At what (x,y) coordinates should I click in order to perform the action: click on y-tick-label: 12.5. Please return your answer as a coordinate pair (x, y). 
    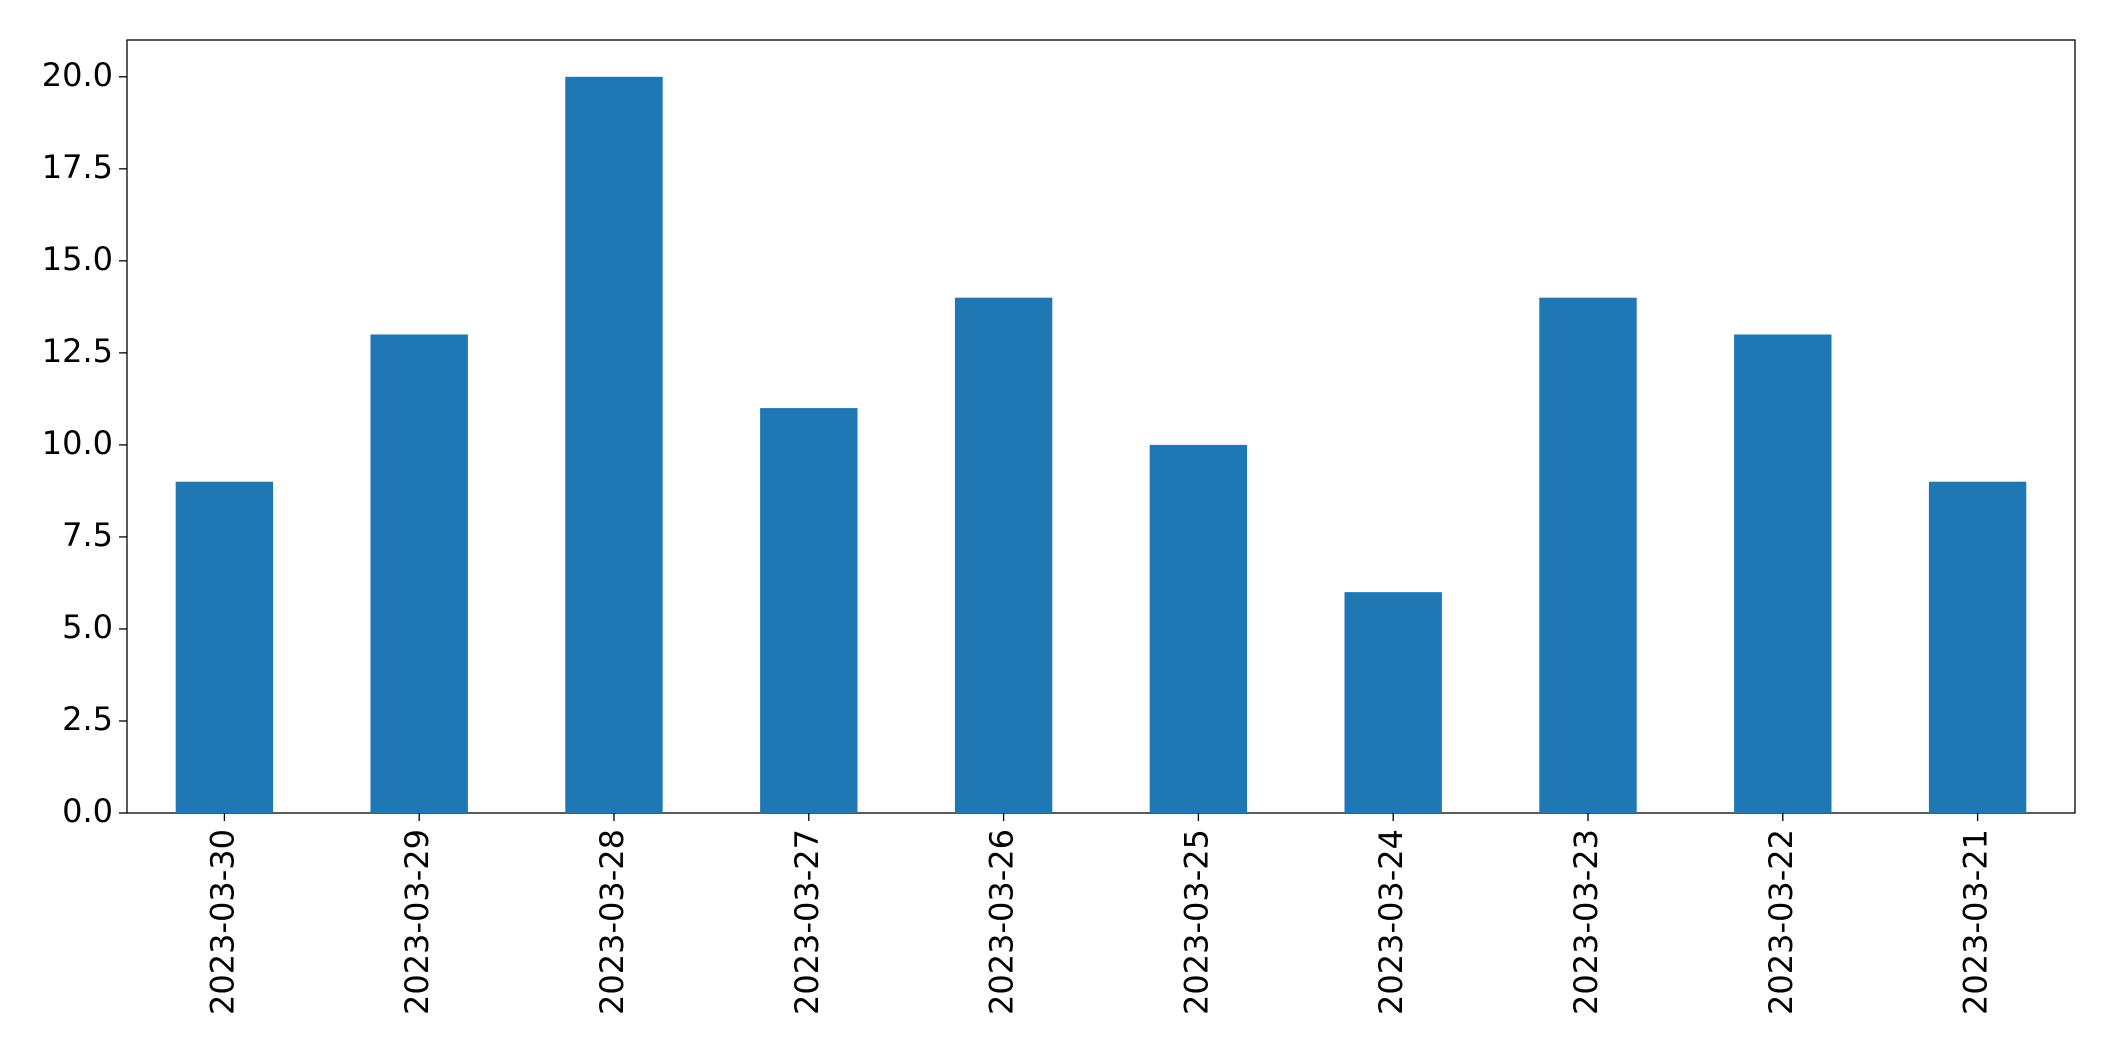
    Looking at the image, I should click on (77, 351).